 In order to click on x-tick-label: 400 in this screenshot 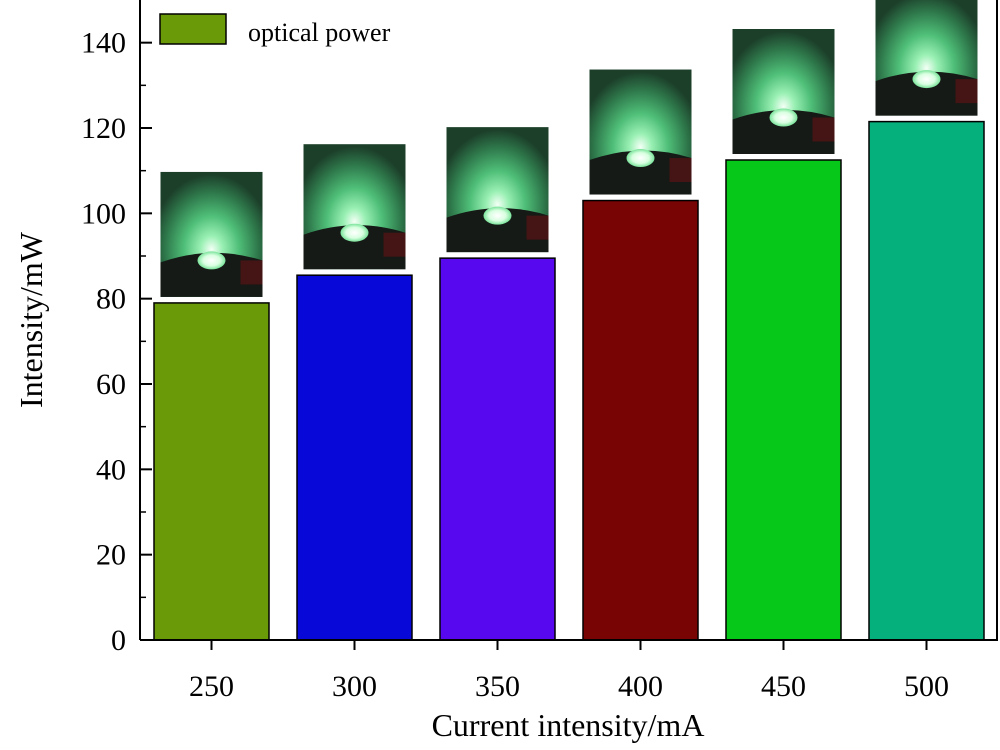, I will do `click(640, 686)`.